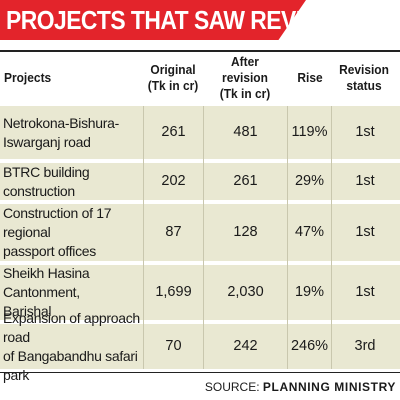 This screenshot has width=400, height=400. I want to click on project-line: Construction of 17 regional, so click(57, 222).